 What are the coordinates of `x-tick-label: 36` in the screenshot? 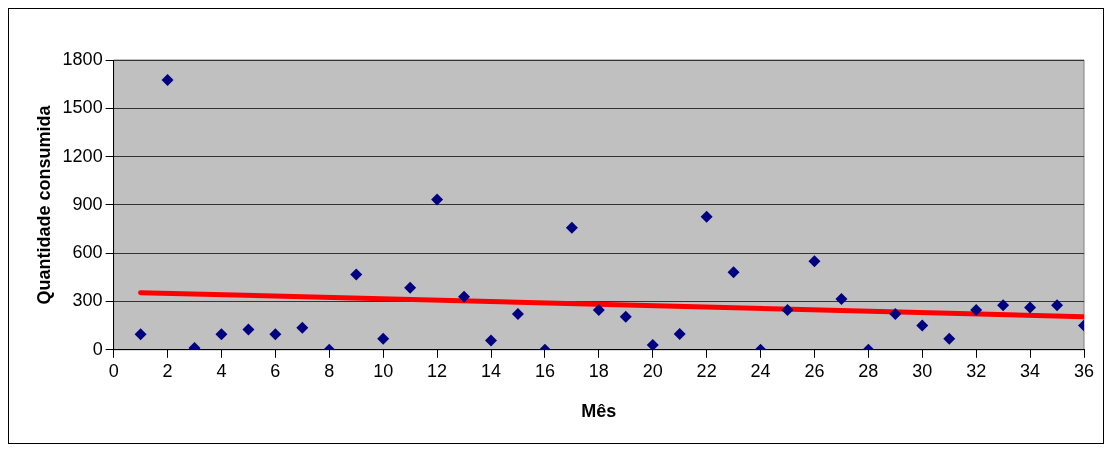 It's located at (1084, 370).